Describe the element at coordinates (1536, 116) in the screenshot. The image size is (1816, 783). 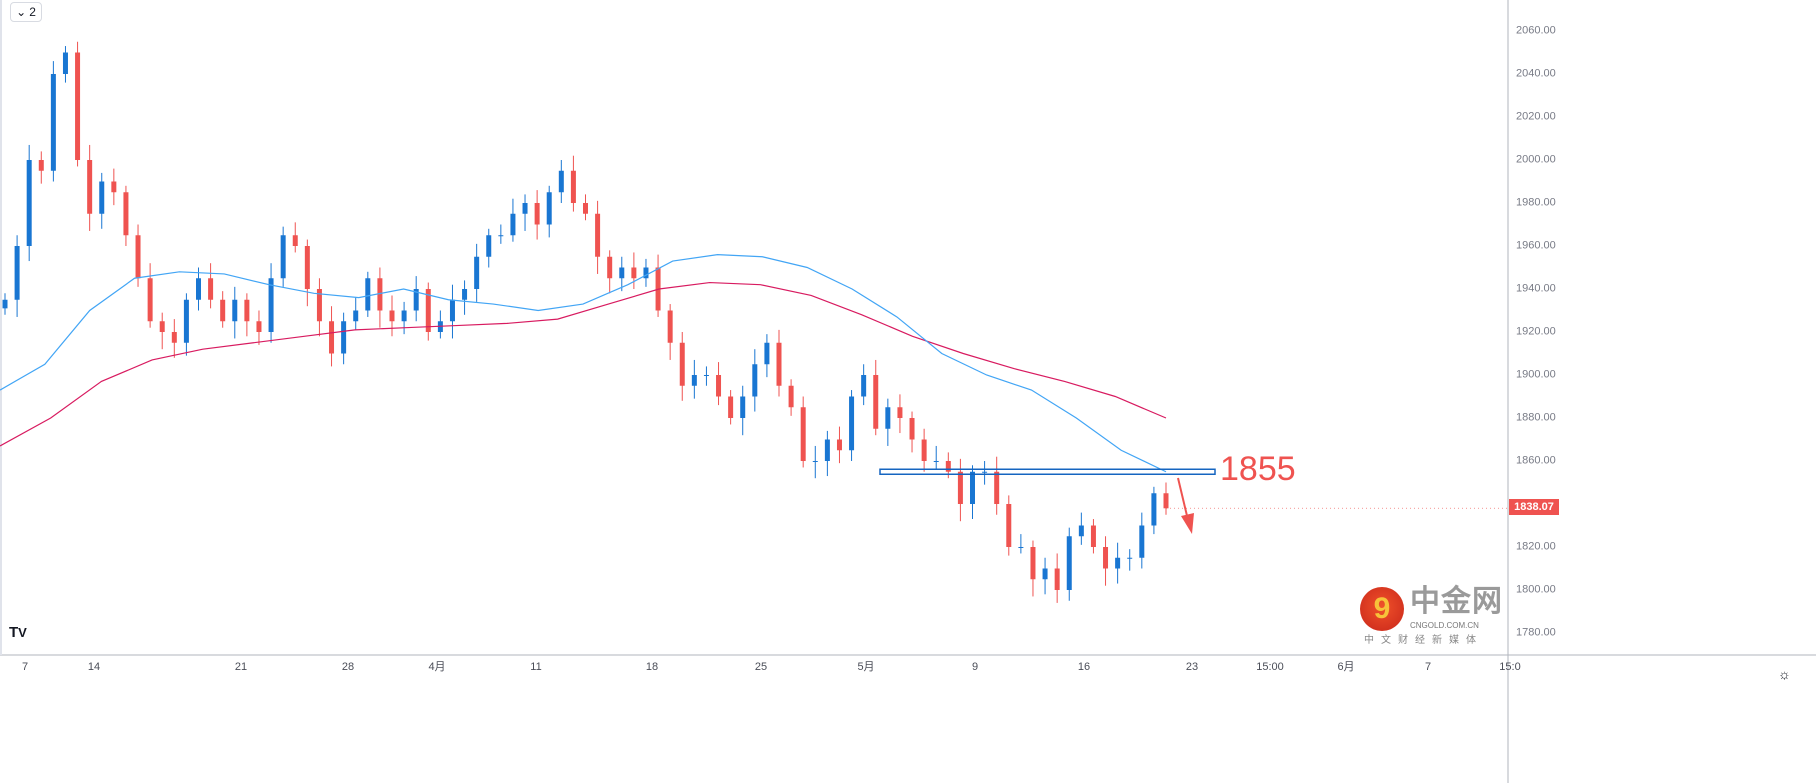
I see `y-tick-label: 2020.00` at that location.